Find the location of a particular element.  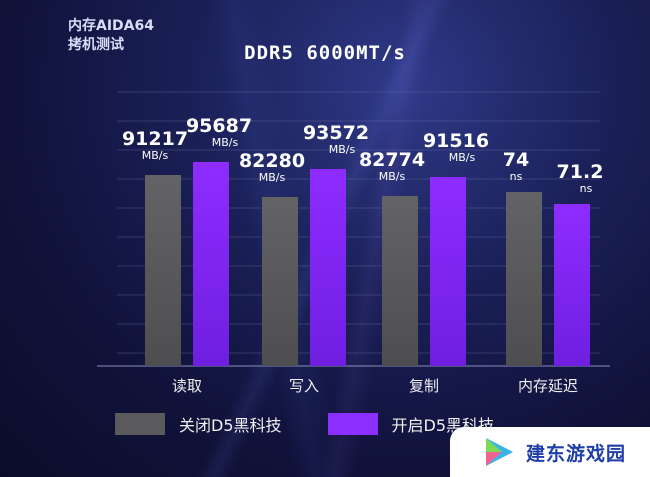

value-label: 91516 is located at coordinates (456, 141).